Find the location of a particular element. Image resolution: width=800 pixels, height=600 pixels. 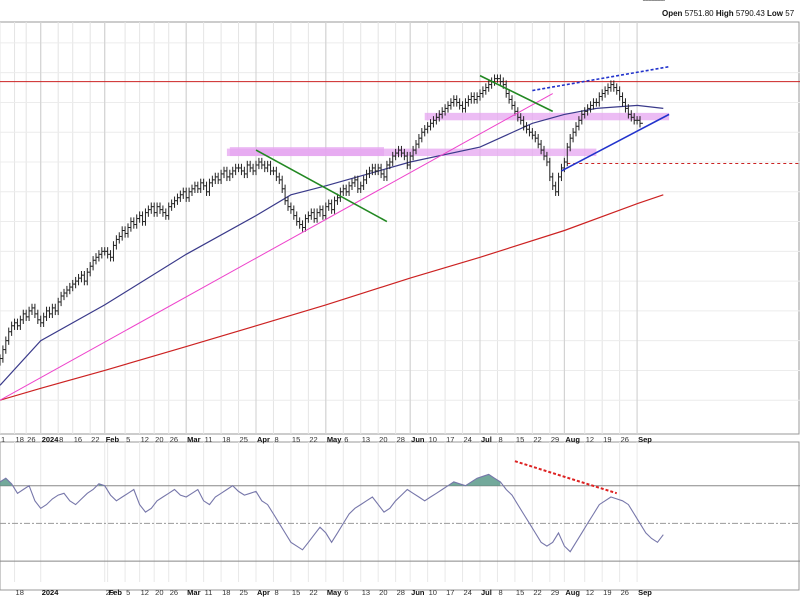

price-x-tick-label: Mar is located at coordinates (193, 439).